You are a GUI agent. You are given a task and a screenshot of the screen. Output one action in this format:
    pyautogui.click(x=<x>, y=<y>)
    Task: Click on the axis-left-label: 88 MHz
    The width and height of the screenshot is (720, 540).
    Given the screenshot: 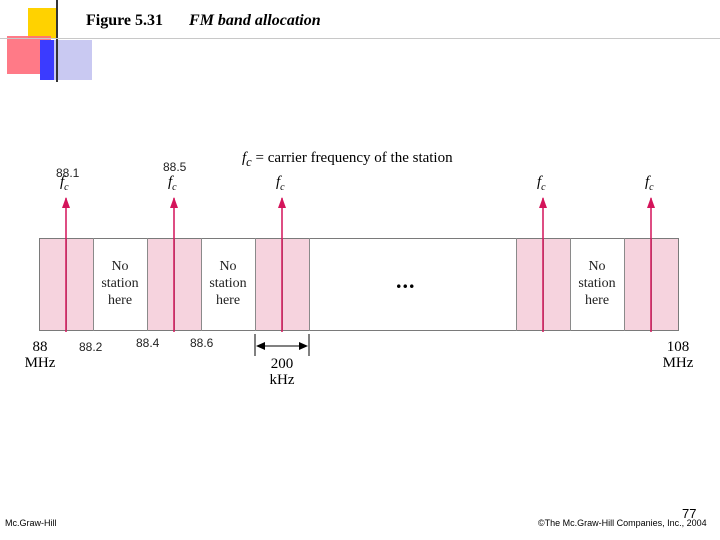 What is the action you would take?
    pyautogui.click(x=40, y=355)
    